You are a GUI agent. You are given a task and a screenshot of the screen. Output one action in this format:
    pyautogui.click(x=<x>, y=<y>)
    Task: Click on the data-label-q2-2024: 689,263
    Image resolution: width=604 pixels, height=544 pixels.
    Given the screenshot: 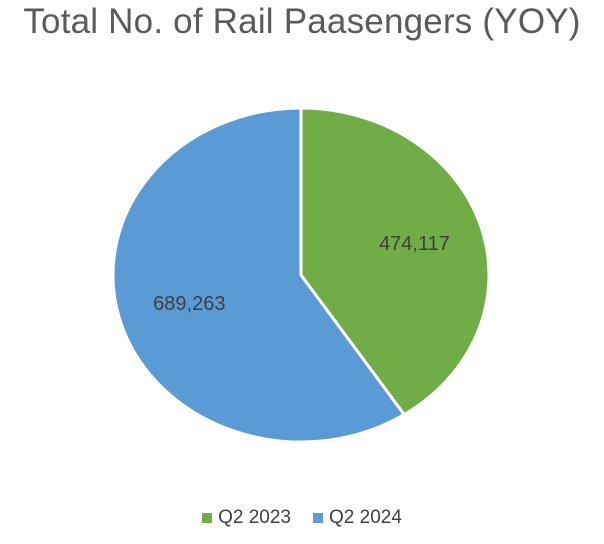 What is the action you would take?
    pyautogui.click(x=189, y=304)
    